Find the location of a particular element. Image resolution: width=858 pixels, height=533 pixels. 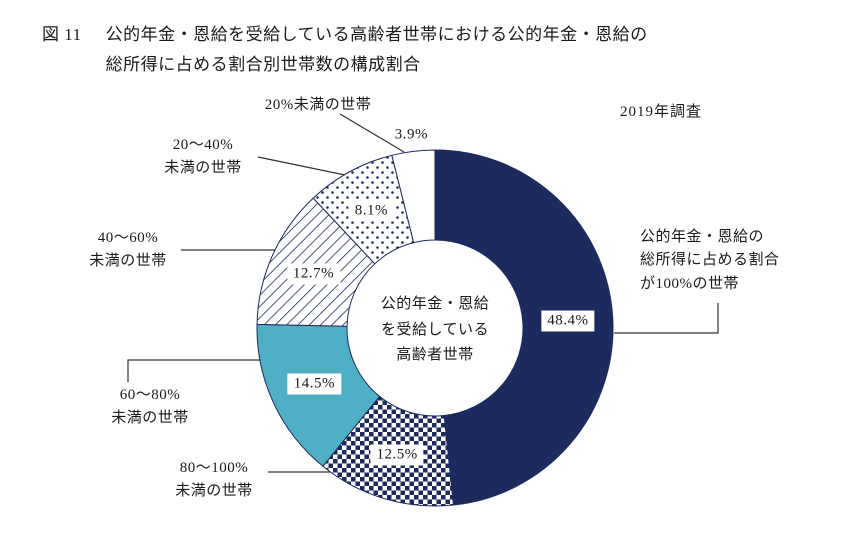

callout-60-80: 60〜80% 未満の世帯 is located at coordinates (150, 407).